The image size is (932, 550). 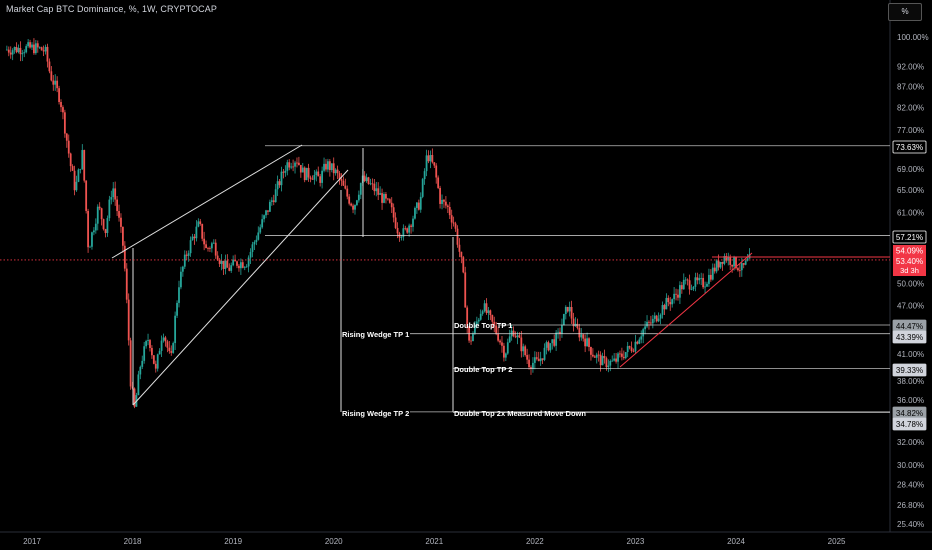 What do you see at coordinates (535, 541) in the screenshot?
I see `x-tick-label: 2022` at bounding box center [535, 541].